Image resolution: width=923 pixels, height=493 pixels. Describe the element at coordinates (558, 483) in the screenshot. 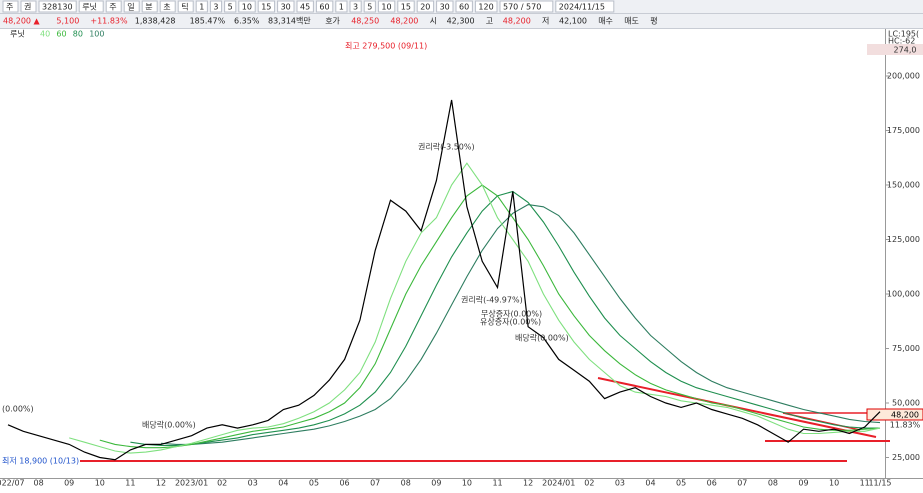

I see `x-tick-label: 2024/01` at that location.